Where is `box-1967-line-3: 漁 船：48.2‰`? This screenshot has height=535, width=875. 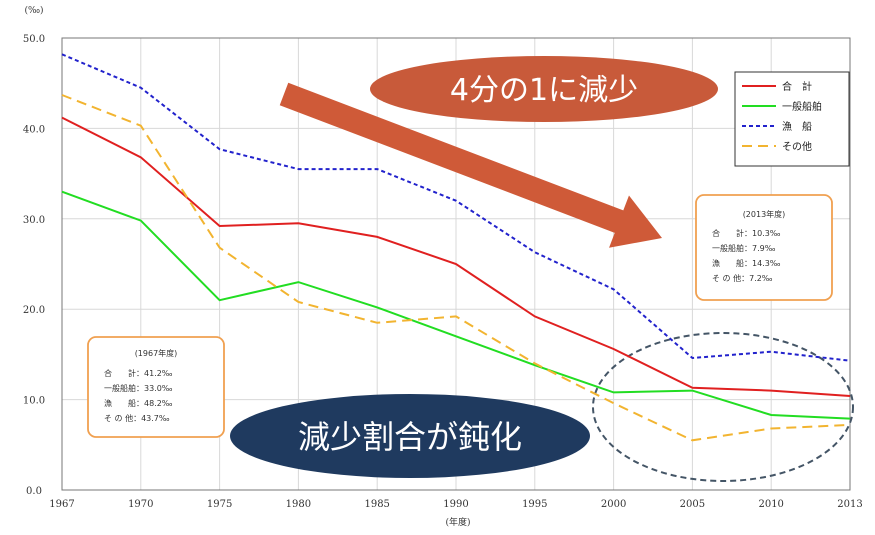 box-1967-line-3: 漁 船：48.2‰ is located at coordinates (138, 403).